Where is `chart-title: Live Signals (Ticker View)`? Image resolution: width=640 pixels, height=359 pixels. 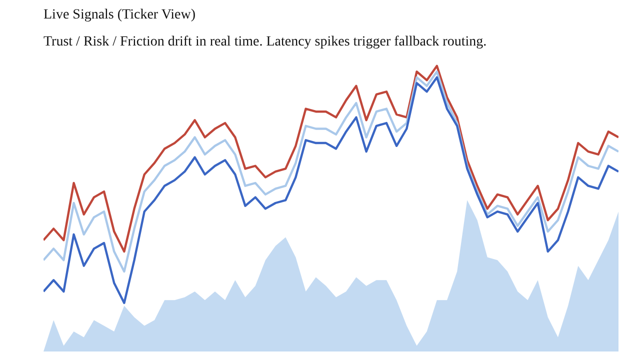 chart-title: Live Signals (Ticker View) is located at coordinates (120, 15).